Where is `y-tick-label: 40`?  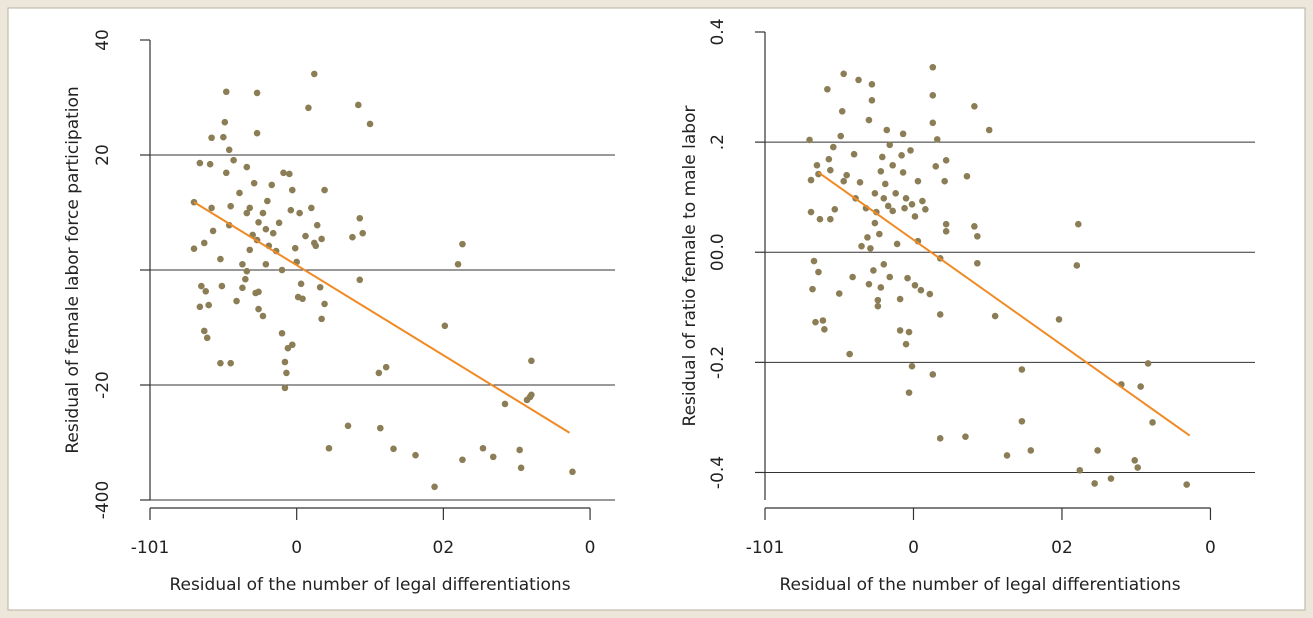 y-tick-label: 40 is located at coordinates (103, 40).